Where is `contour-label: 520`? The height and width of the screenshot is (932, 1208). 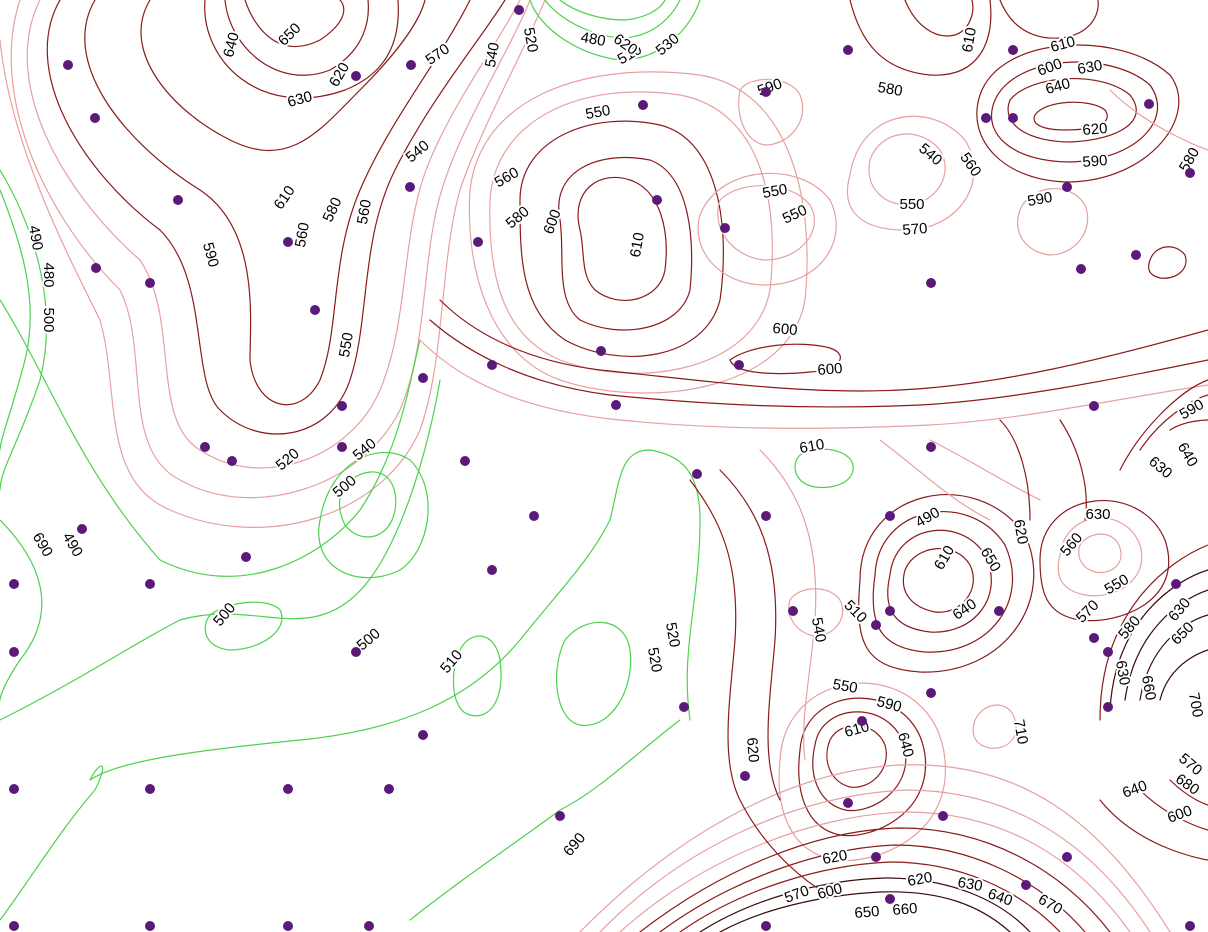 contour-label: 520 is located at coordinates (654, 660).